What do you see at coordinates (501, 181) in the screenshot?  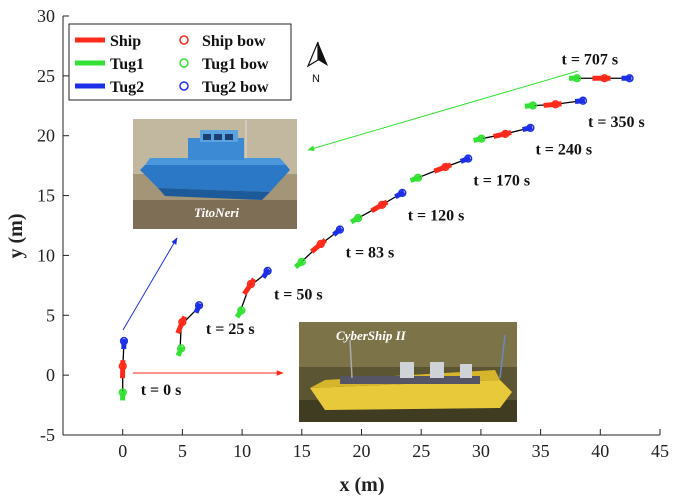 I see `time-label: t = 170 s` at bounding box center [501, 181].